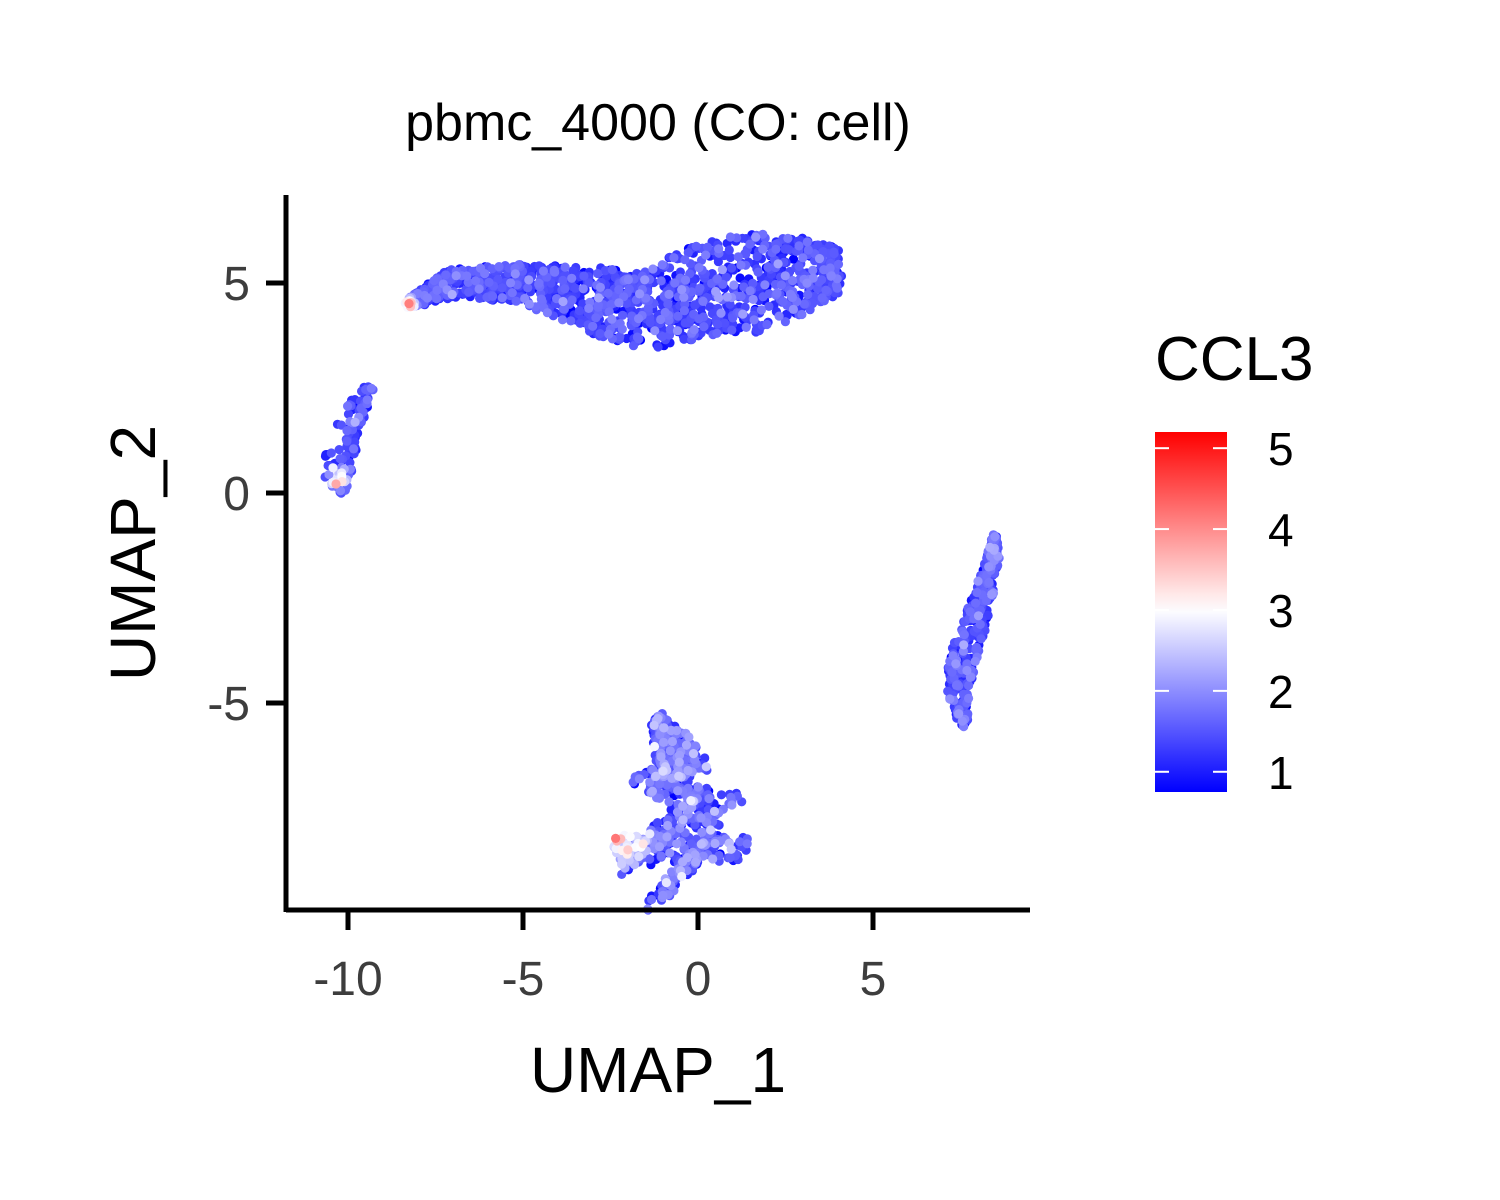 This screenshot has height=1200, width=1500. I want to click on x-axis-ticks: -10 -5 0 5, so click(599, 958).